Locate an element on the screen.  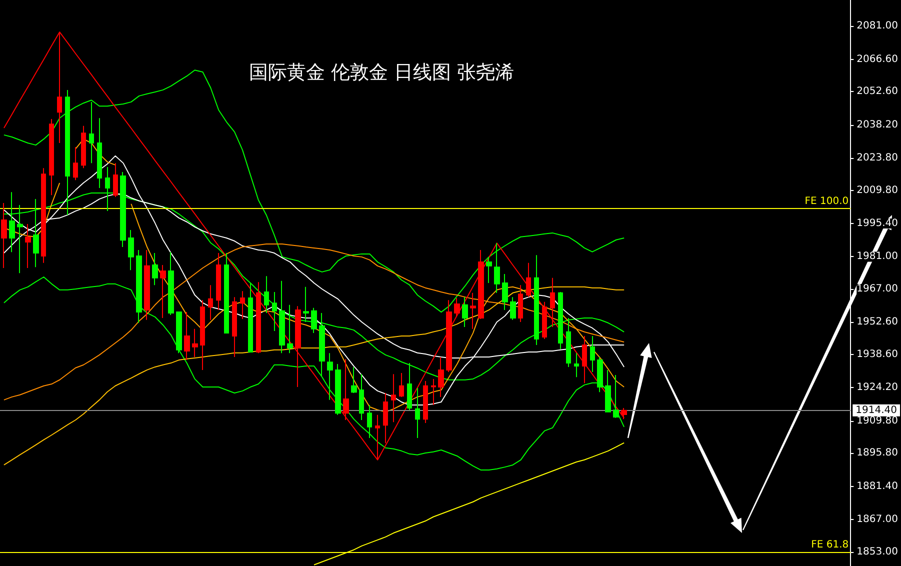
y-tick-label: 2009.80 is located at coordinates (877, 190).